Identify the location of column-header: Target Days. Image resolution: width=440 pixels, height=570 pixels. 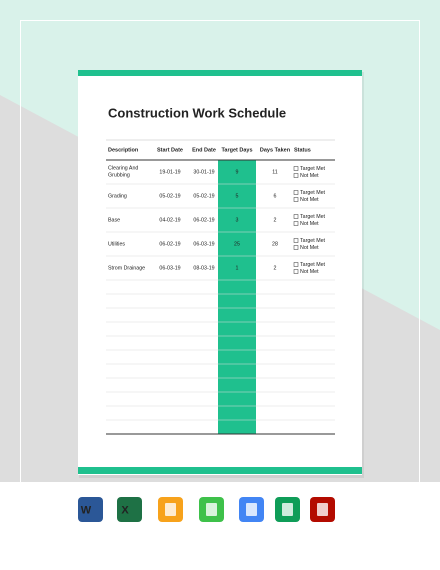
(236, 150).